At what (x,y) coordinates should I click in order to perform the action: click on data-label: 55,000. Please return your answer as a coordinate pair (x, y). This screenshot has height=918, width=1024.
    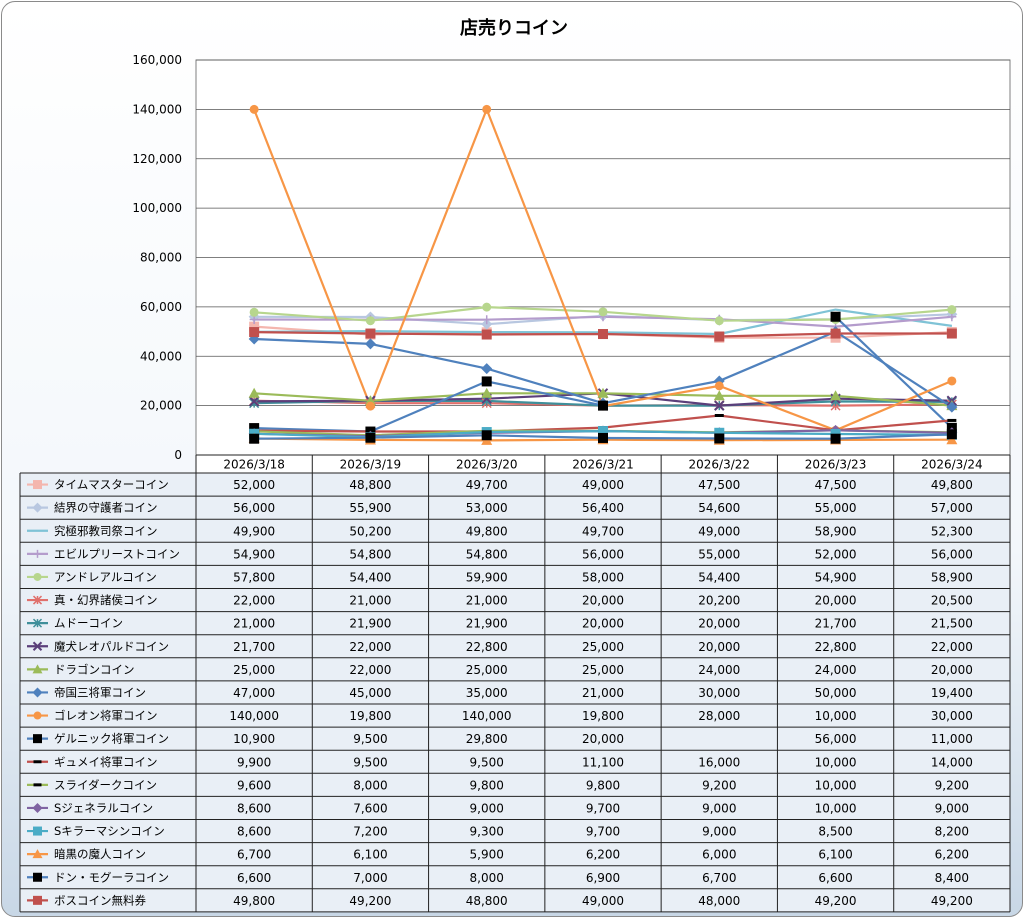
    Looking at the image, I should click on (719, 554).